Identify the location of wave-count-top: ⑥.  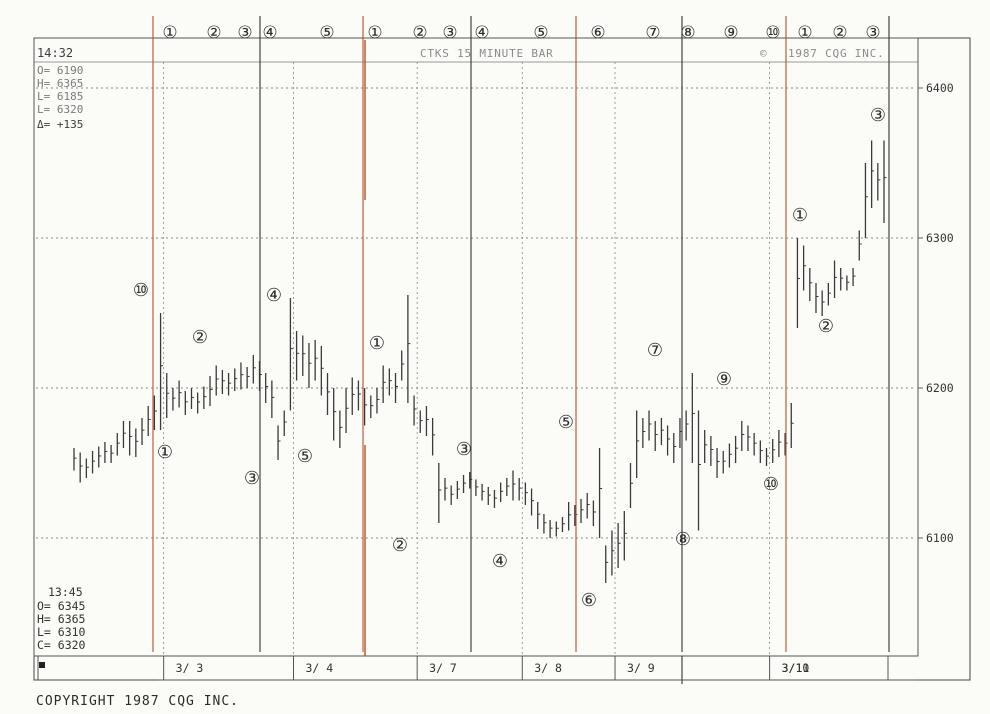
(597, 33).